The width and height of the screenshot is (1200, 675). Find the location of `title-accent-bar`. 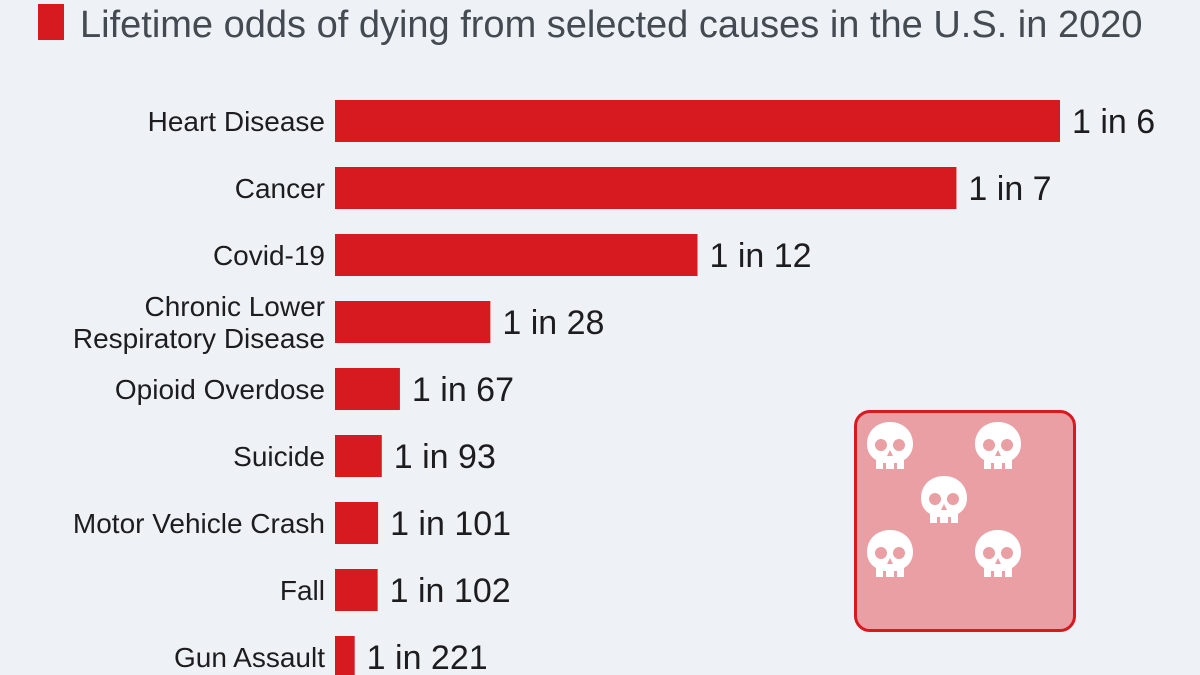

title-accent-bar is located at coordinates (51, 22).